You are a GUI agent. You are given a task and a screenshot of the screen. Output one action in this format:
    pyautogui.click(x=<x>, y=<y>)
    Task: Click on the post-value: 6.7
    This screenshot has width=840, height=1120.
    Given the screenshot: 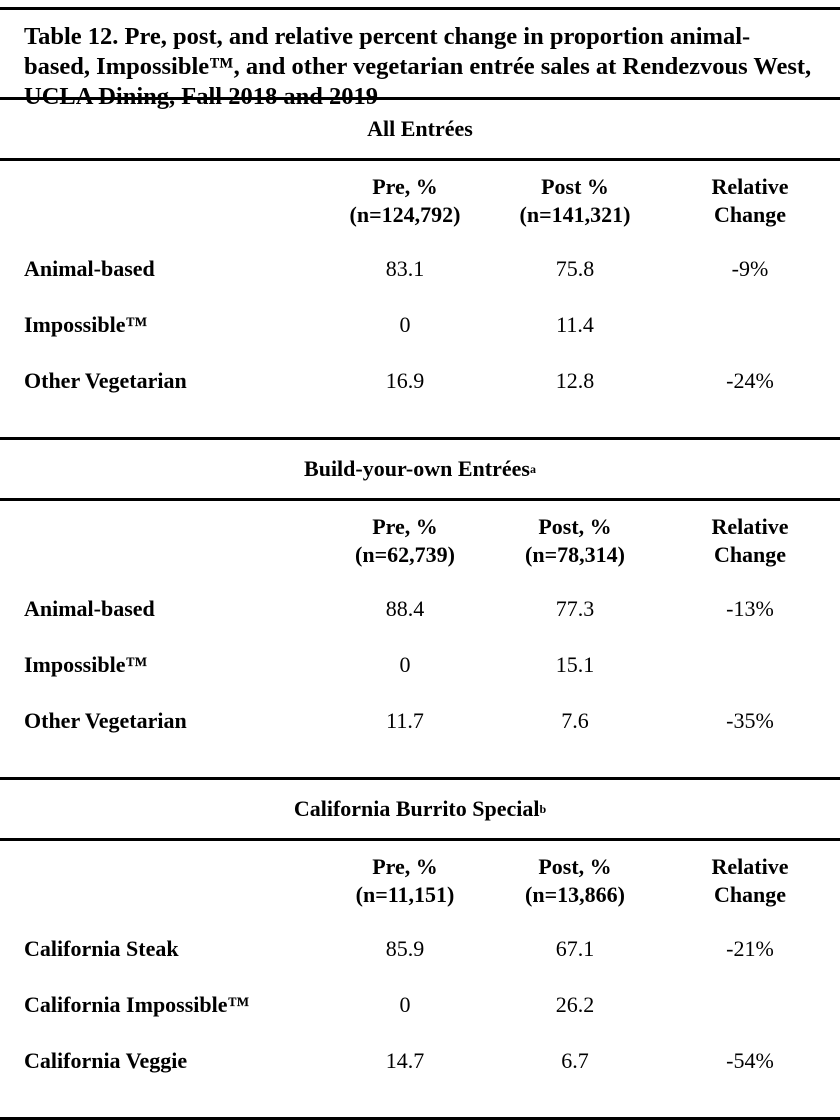 What is the action you would take?
    pyautogui.click(x=575, y=1060)
    